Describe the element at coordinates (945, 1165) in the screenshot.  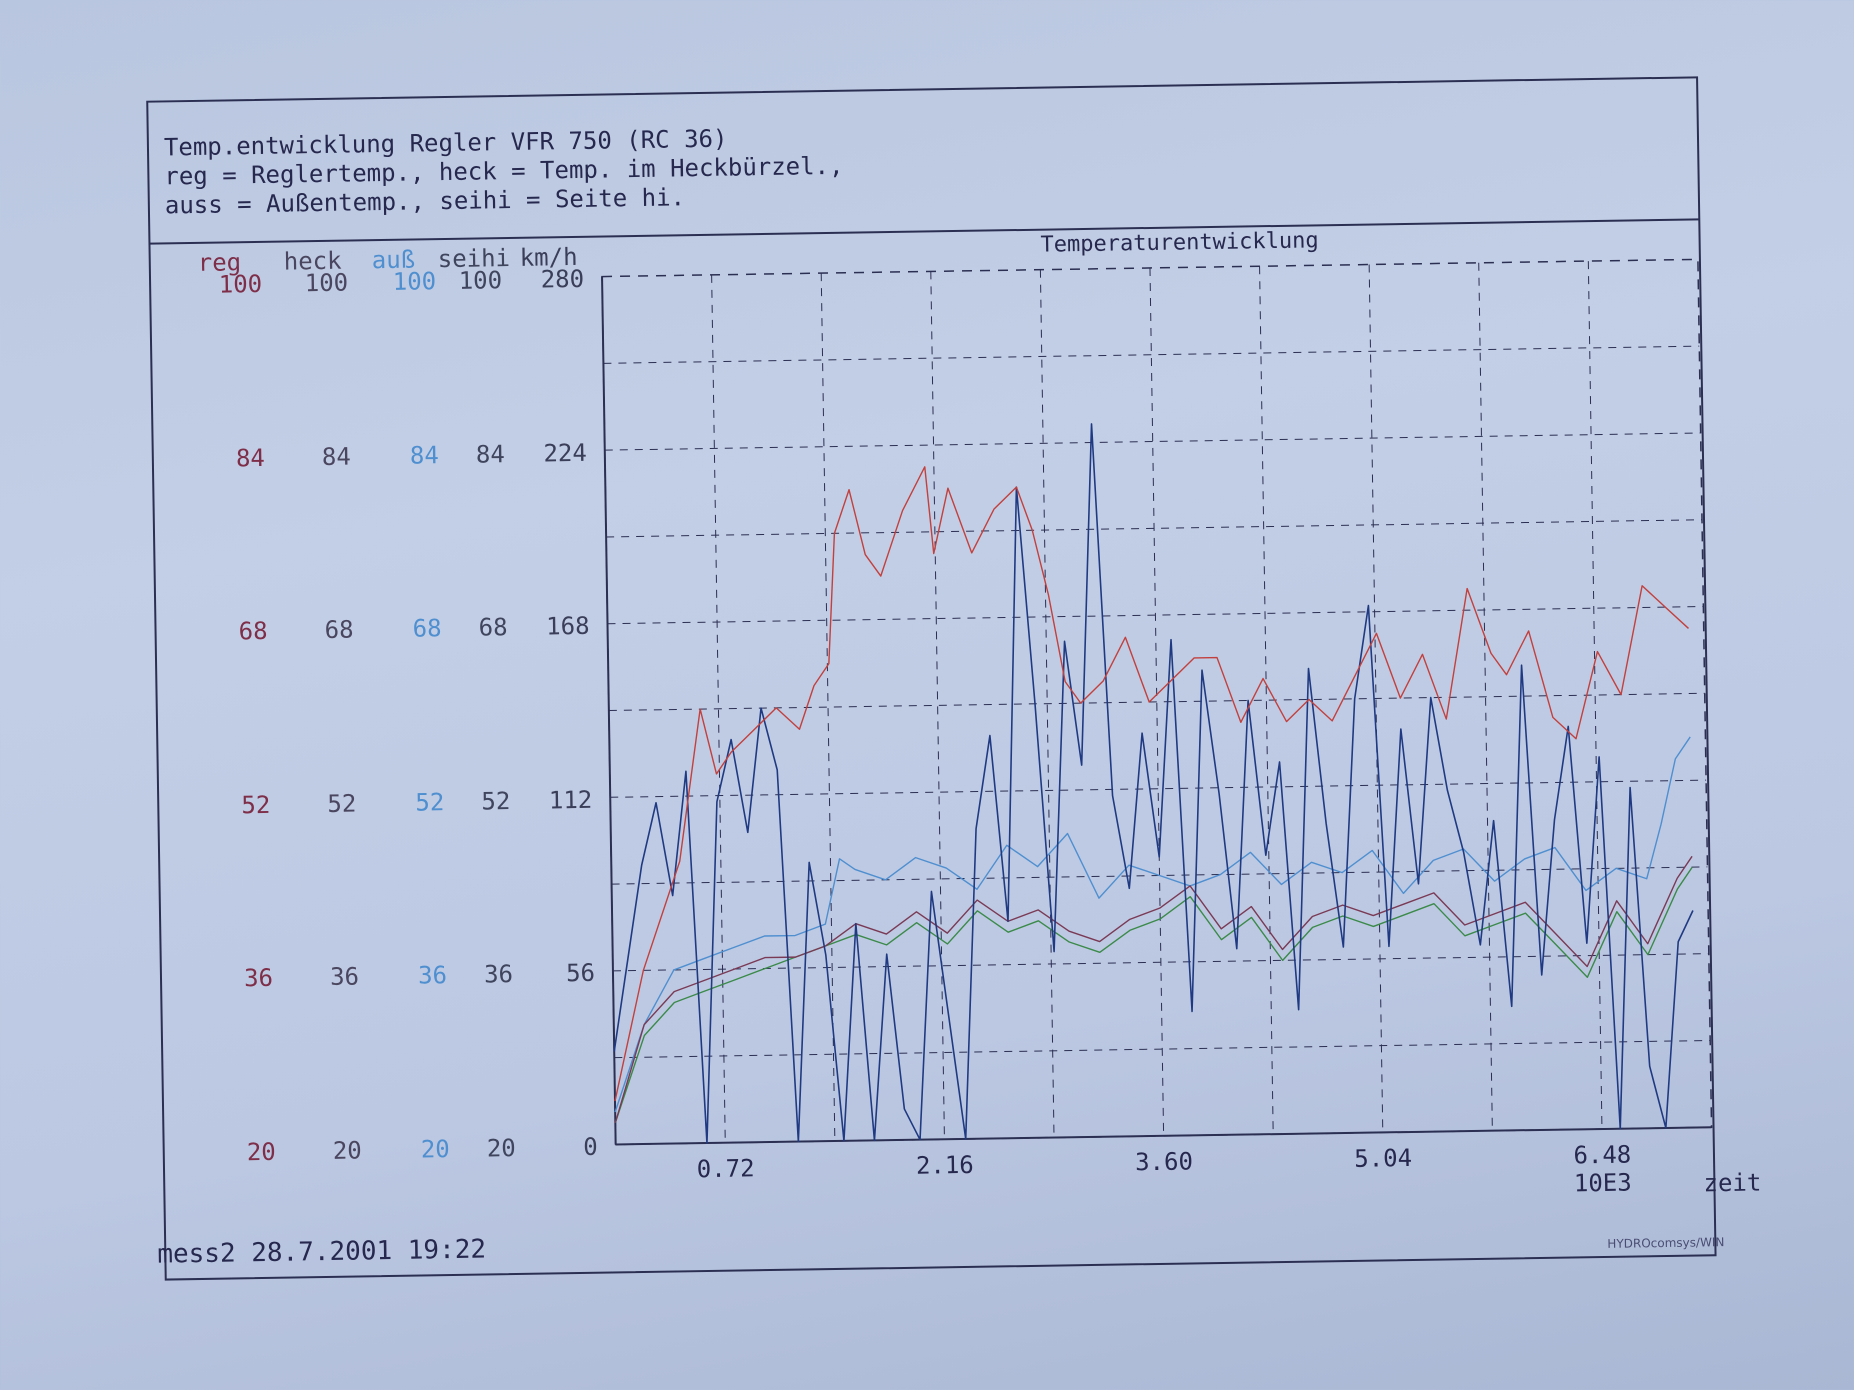
I see `x-tick-label: 2.16` at that location.